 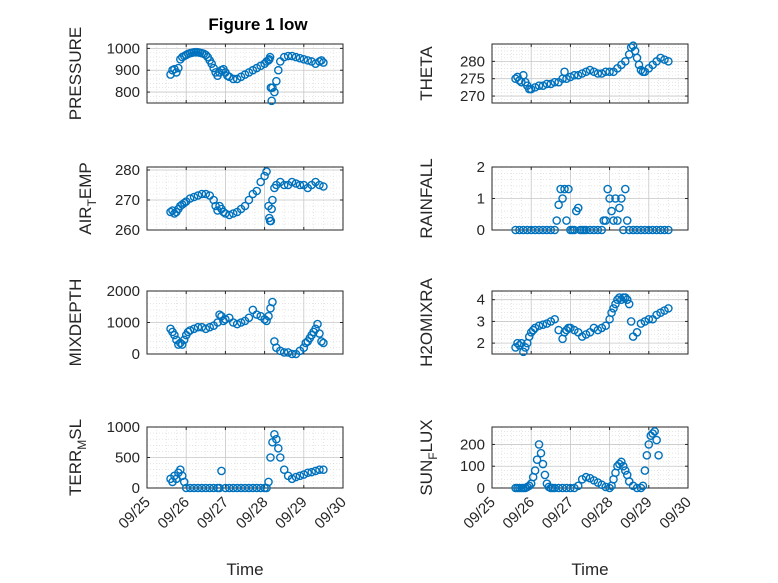 What do you see at coordinates (481, 167) in the screenshot?
I see `y-tick-label: 2` at bounding box center [481, 167].